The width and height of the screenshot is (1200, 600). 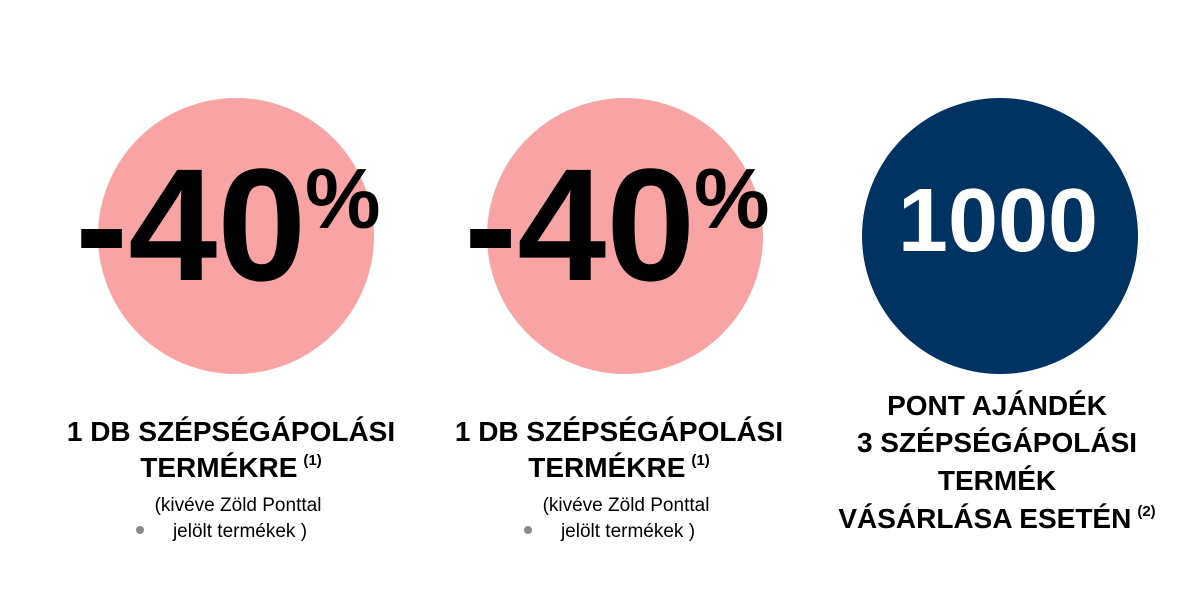 I want to click on title-line: VÁSÁRLÁSA ESETÉN (2), so click(x=996, y=518).